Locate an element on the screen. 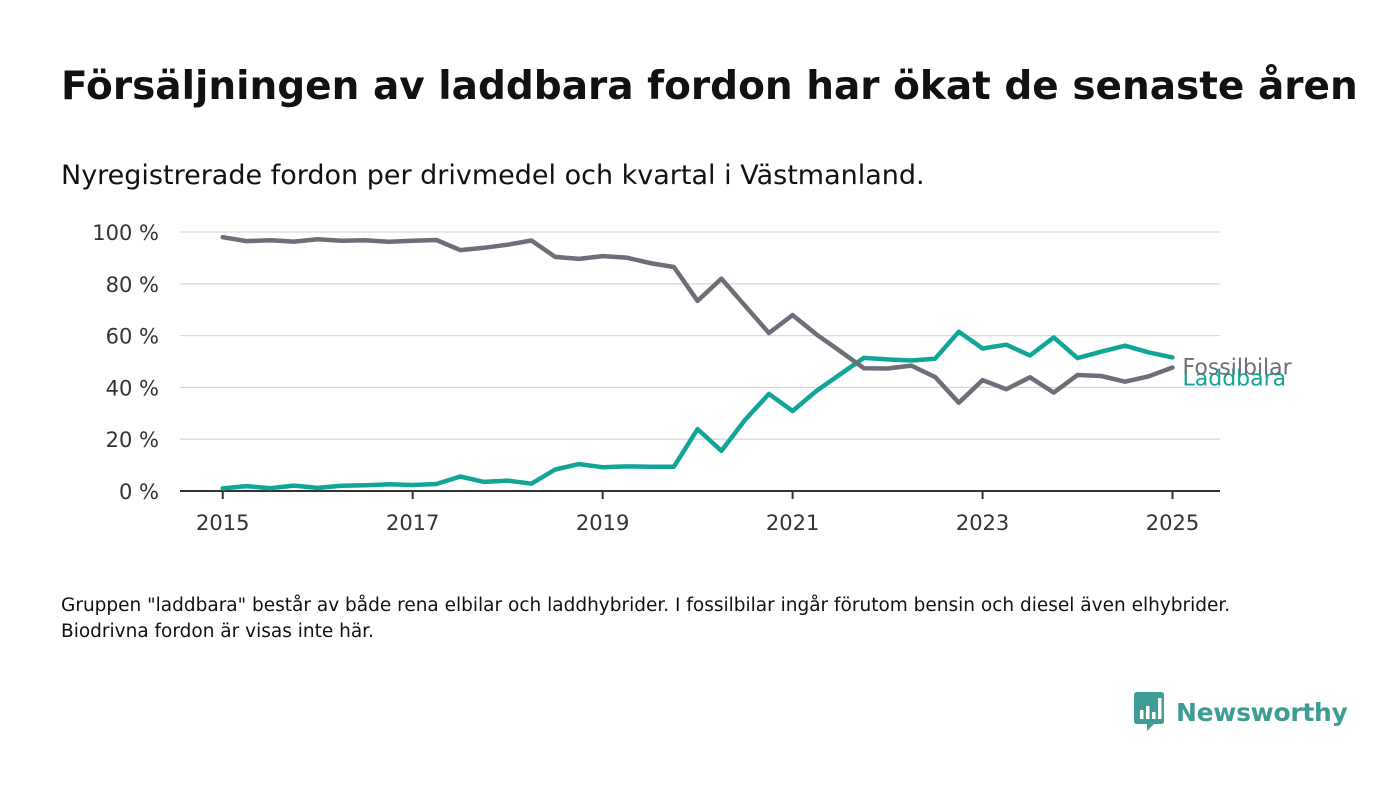  x-axis: 2015 2017 2019 2021 2023 2025 is located at coordinates (700, 512).